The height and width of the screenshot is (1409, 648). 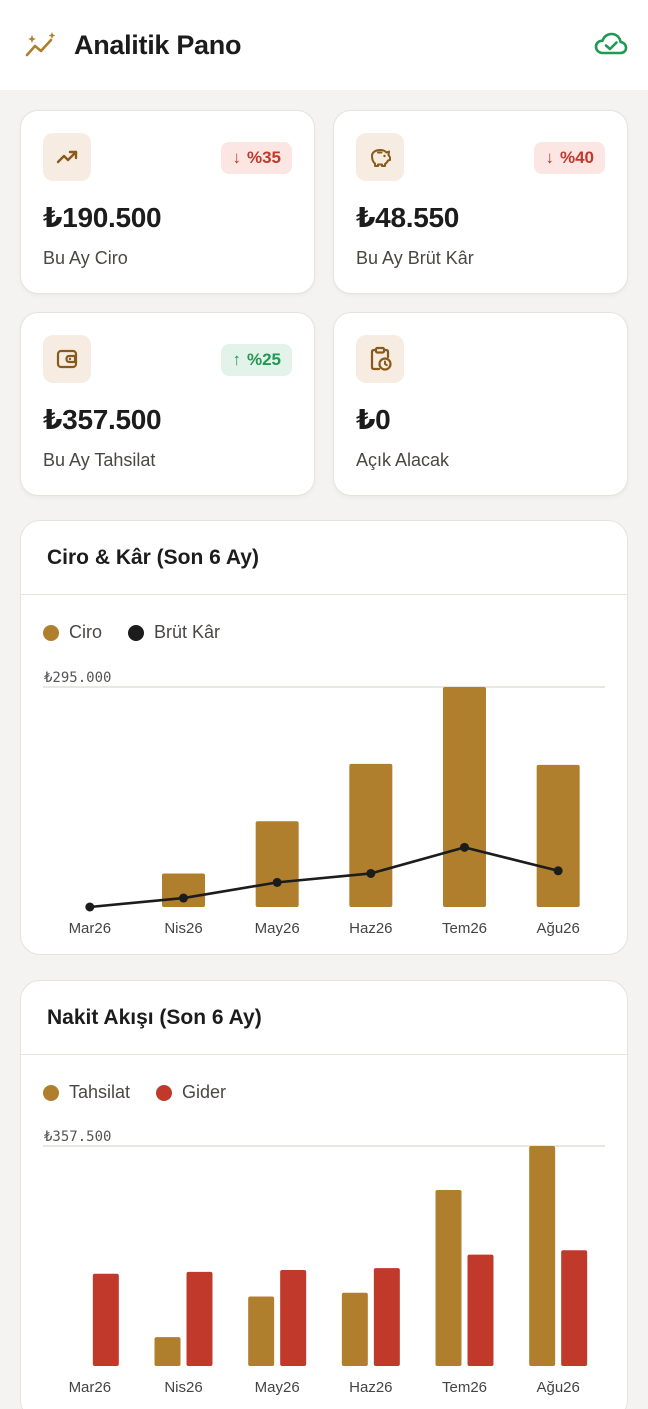 What do you see at coordinates (569, 158) in the screenshot?
I see `change-badge: ↓ %40` at bounding box center [569, 158].